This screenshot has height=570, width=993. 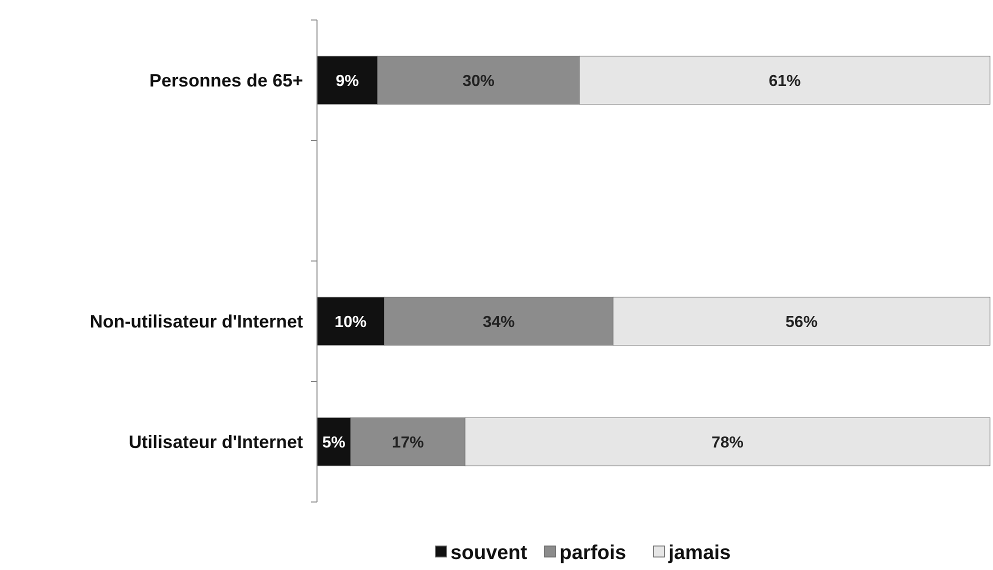 I want to click on data-label: 34%, so click(x=498, y=322).